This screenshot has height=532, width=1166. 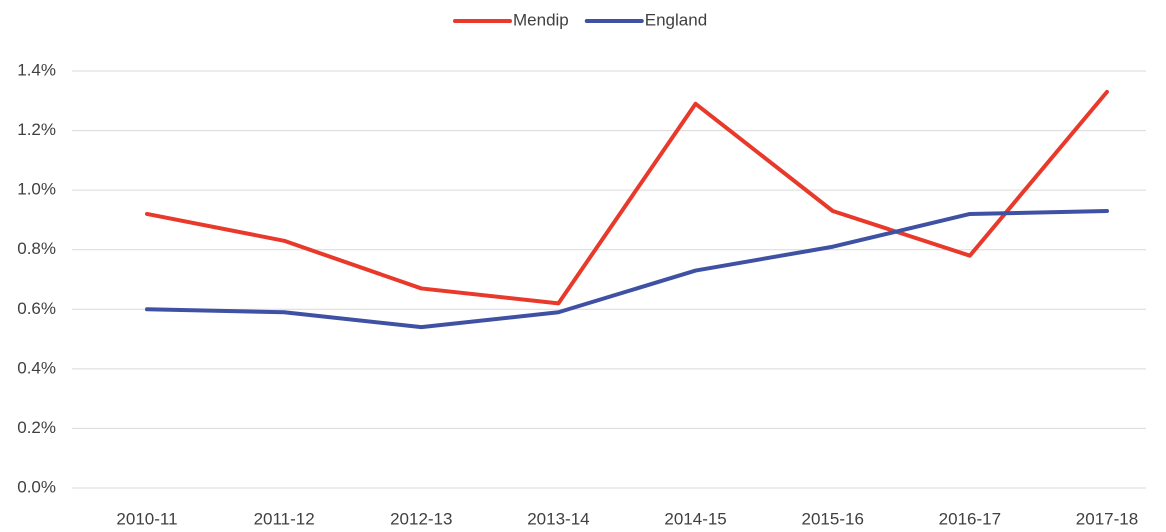 What do you see at coordinates (558, 518) in the screenshot?
I see `x-tick-label: 2013-14` at bounding box center [558, 518].